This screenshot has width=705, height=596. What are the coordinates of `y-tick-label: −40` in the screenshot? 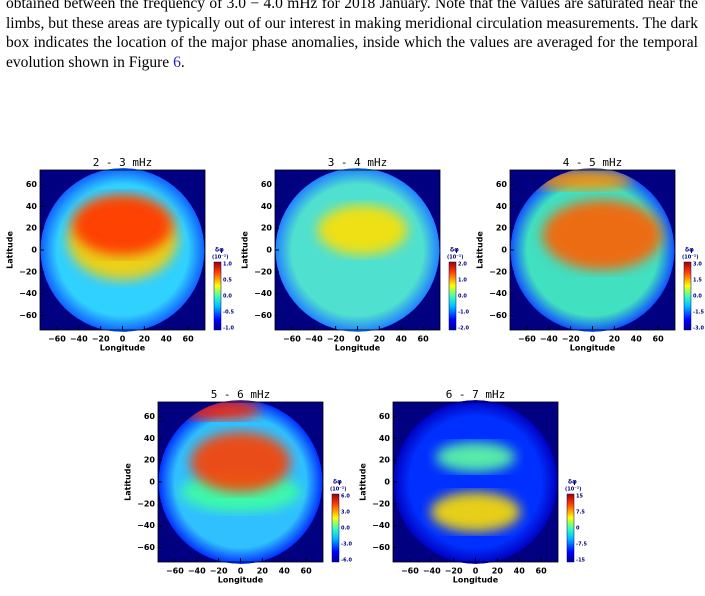 It's located at (146, 525).